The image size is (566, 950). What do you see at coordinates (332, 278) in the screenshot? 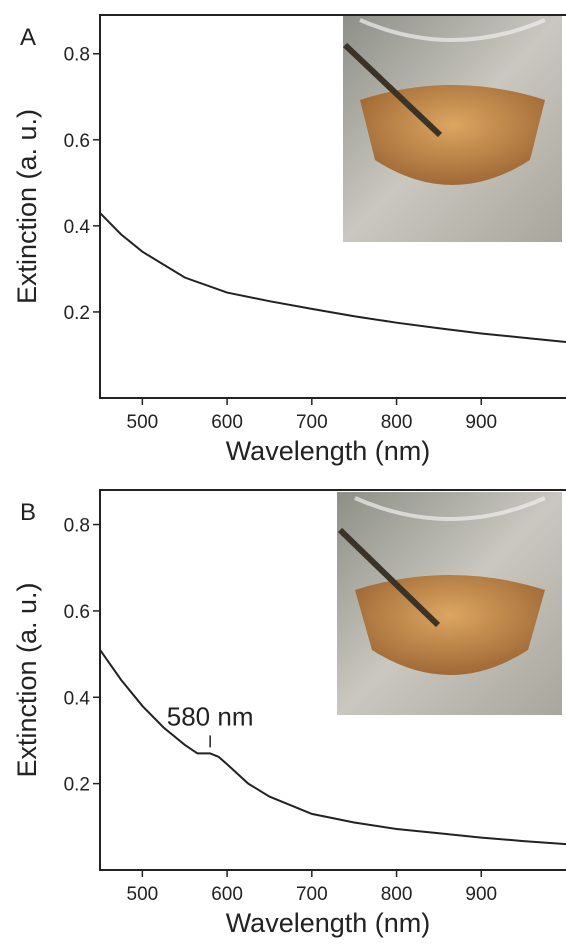
I see `curve` at bounding box center [332, 278].